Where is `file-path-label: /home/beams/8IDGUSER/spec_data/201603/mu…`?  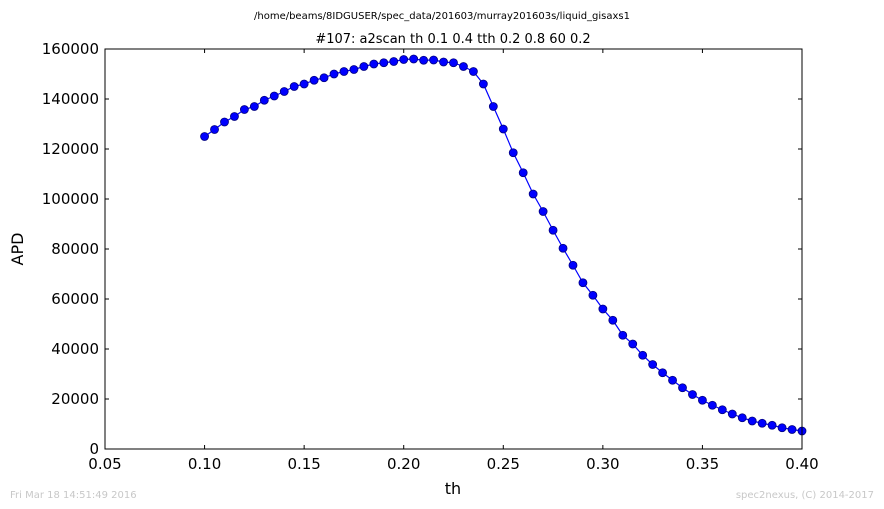 file-path-label: /home/beams/8IDGUSER/spec_data/201603/mu… is located at coordinates (442, 16).